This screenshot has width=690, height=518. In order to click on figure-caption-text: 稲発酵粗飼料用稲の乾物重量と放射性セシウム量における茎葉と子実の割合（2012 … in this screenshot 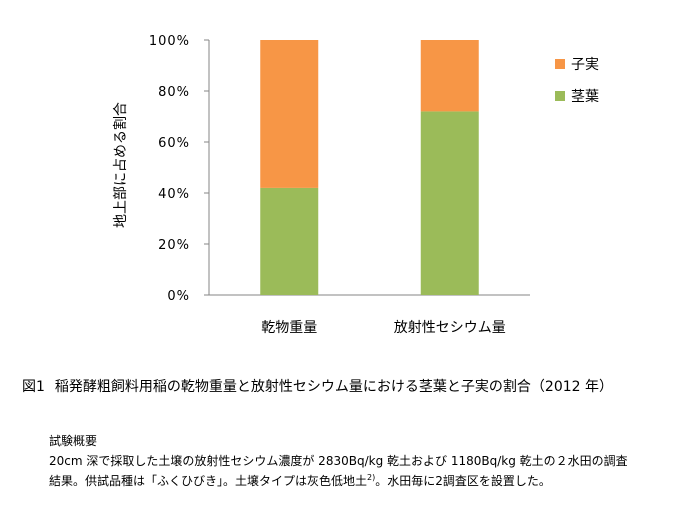, I will do `click(333, 387)`.